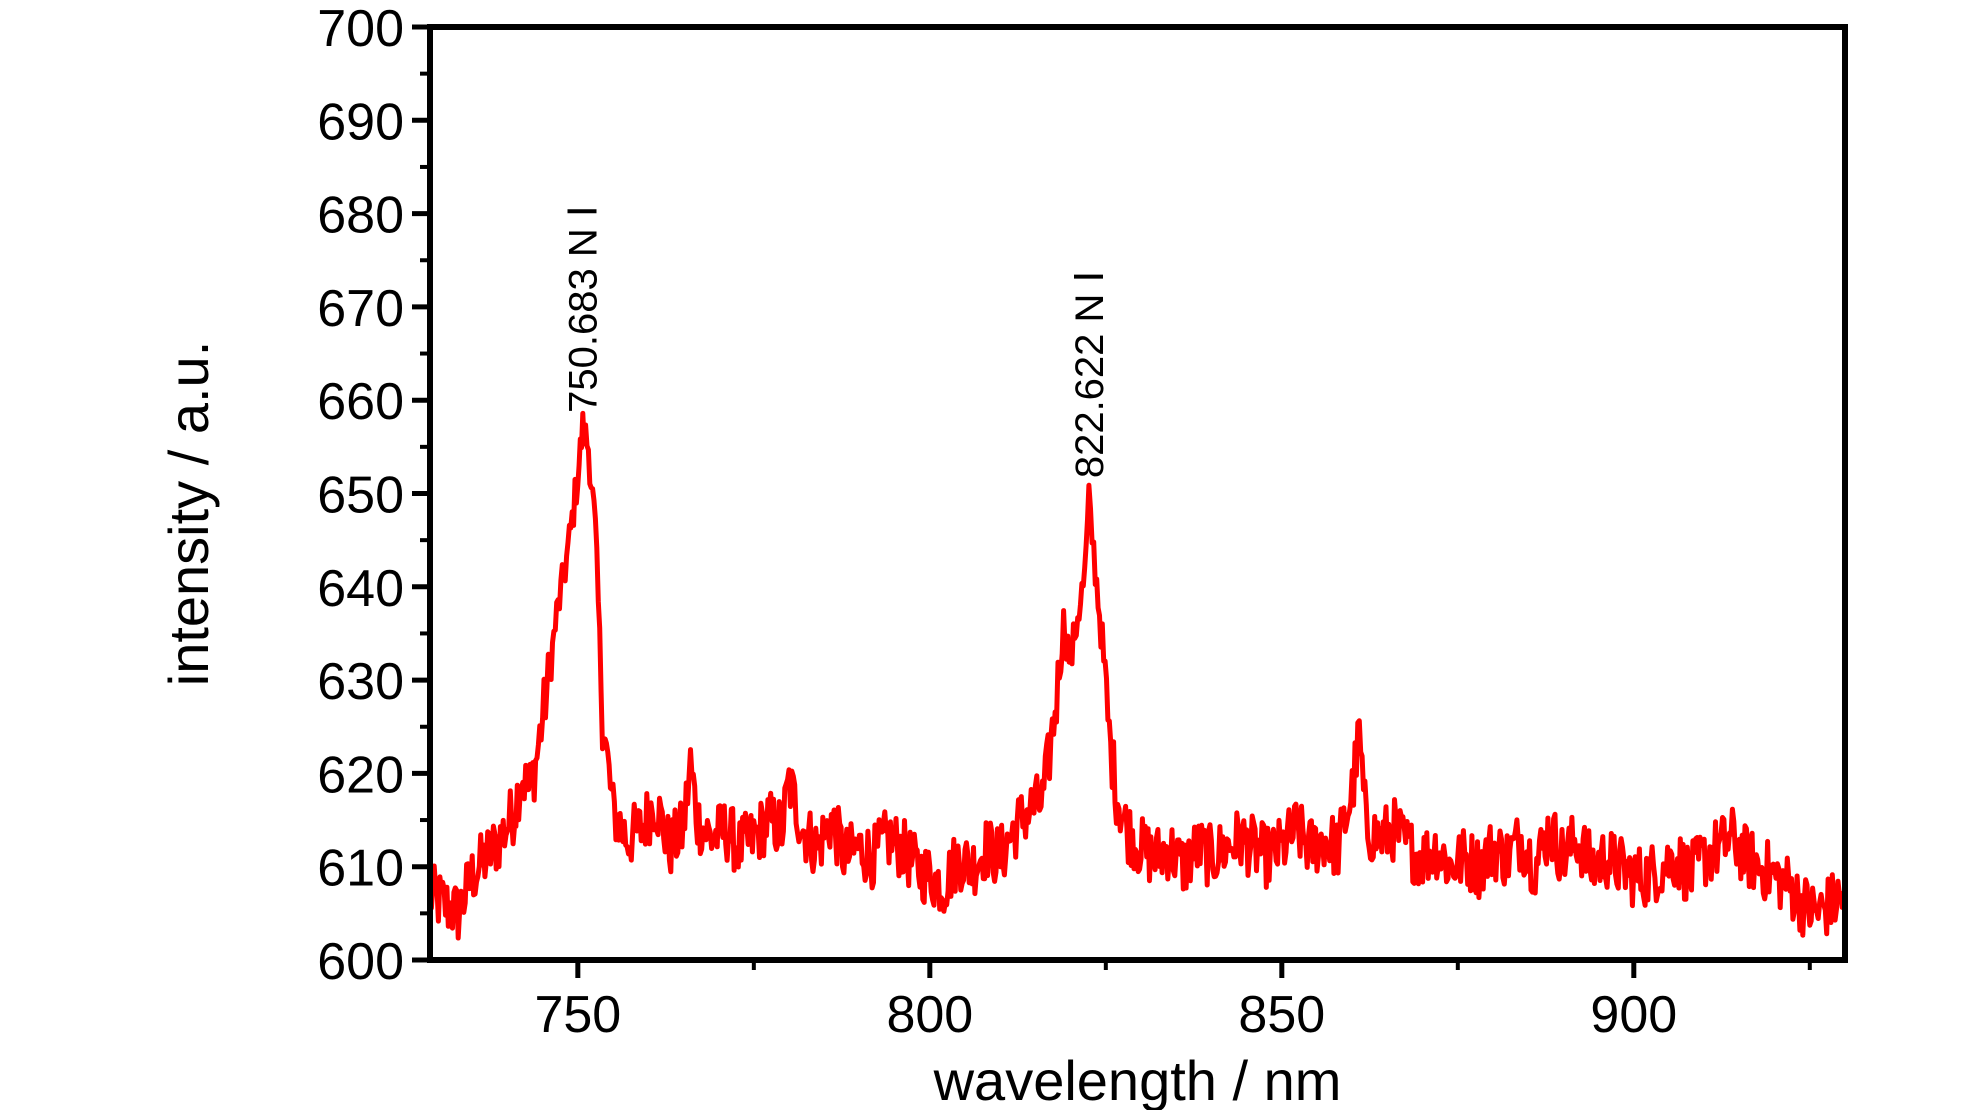 This screenshot has height=1110, width=1984. What do you see at coordinates (360, 216) in the screenshot?
I see `y-tick-label: 680` at bounding box center [360, 216].